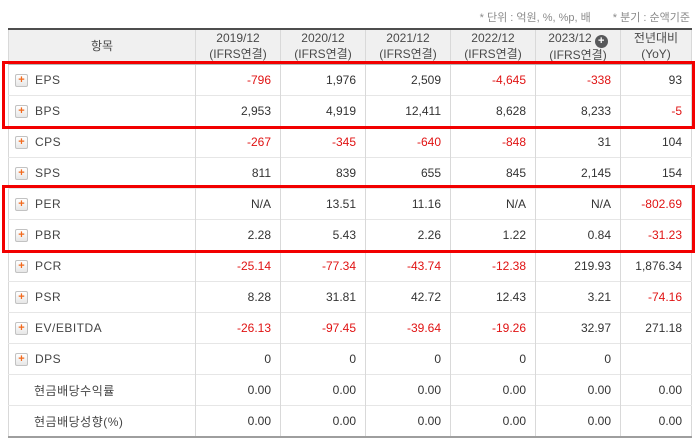 The height and width of the screenshot is (442, 698). What do you see at coordinates (323, 204) in the screenshot?
I see `value-cell: 13.51` at bounding box center [323, 204].